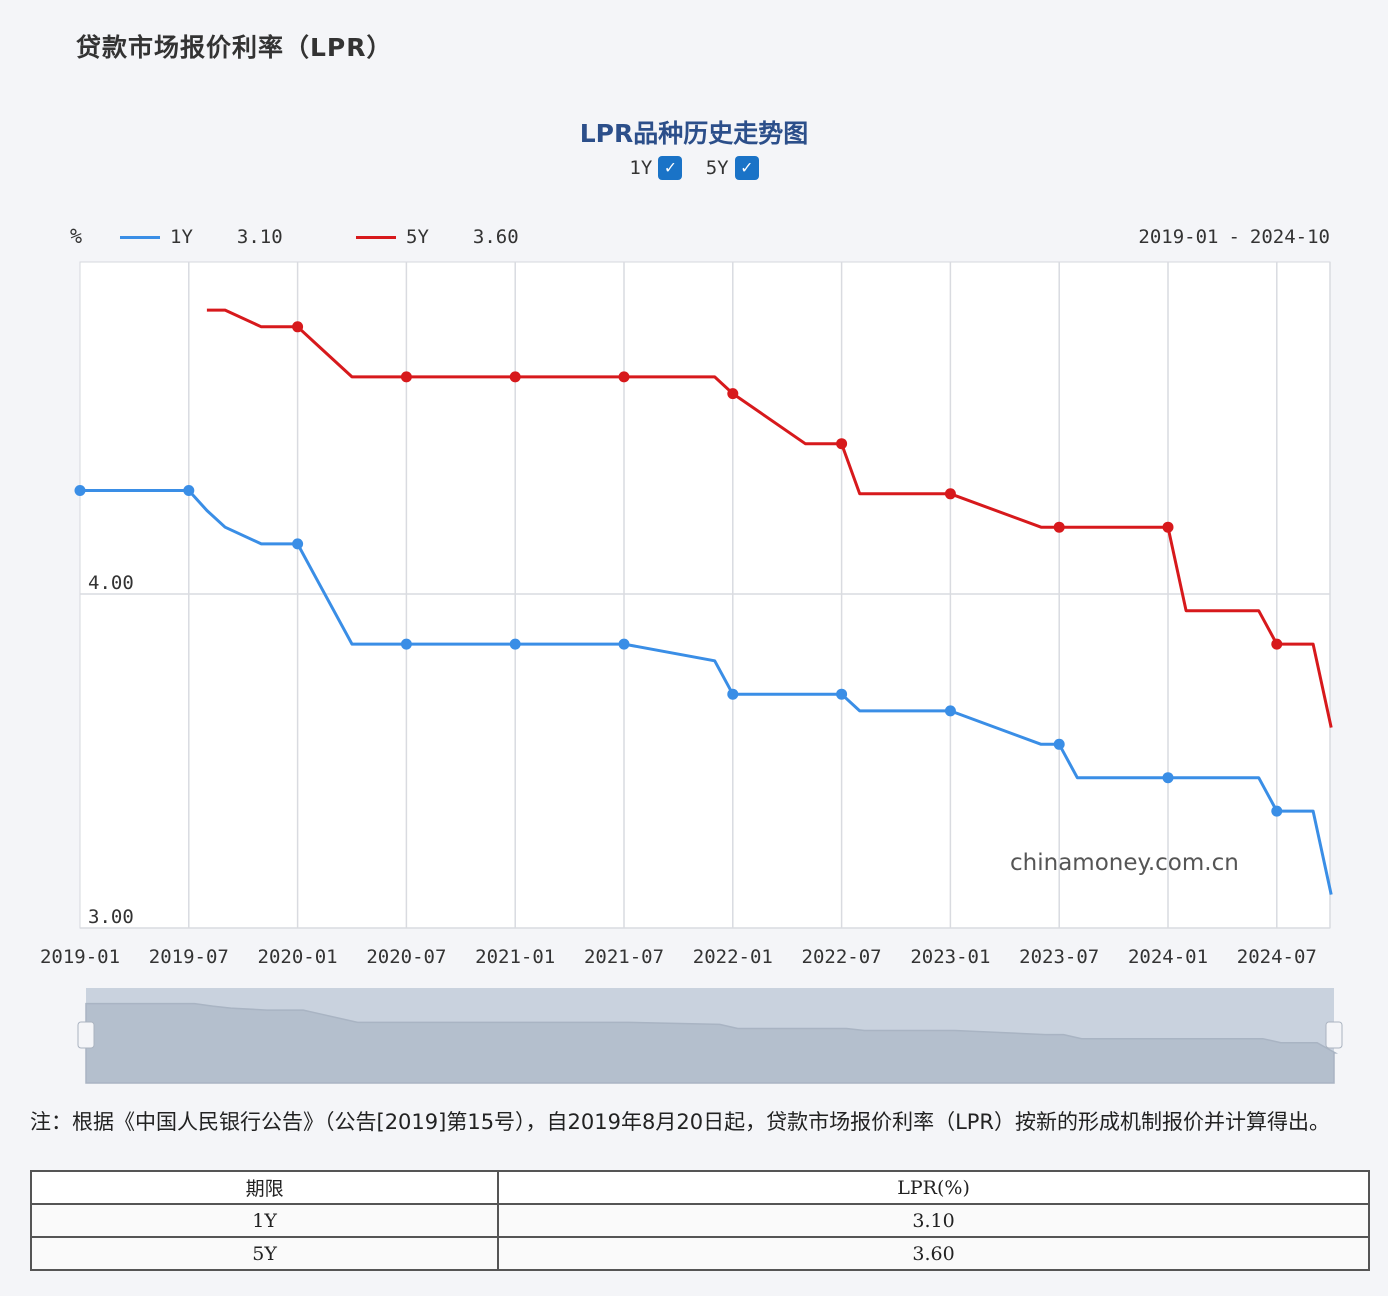 This screenshot has width=1388, height=1296. I want to click on chart-title: LPR品种历史走势图, so click(694, 133).